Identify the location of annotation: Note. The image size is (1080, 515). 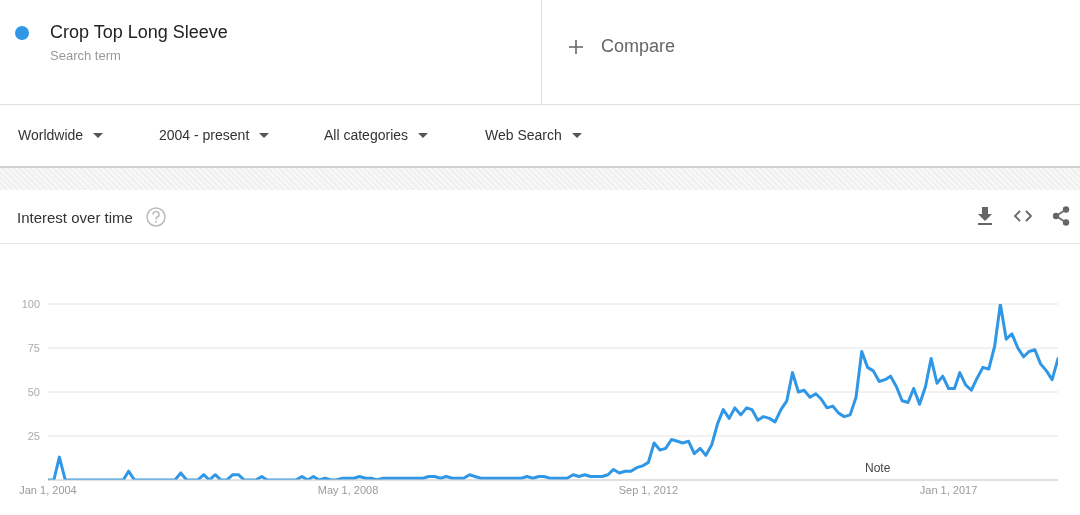
(878, 468).